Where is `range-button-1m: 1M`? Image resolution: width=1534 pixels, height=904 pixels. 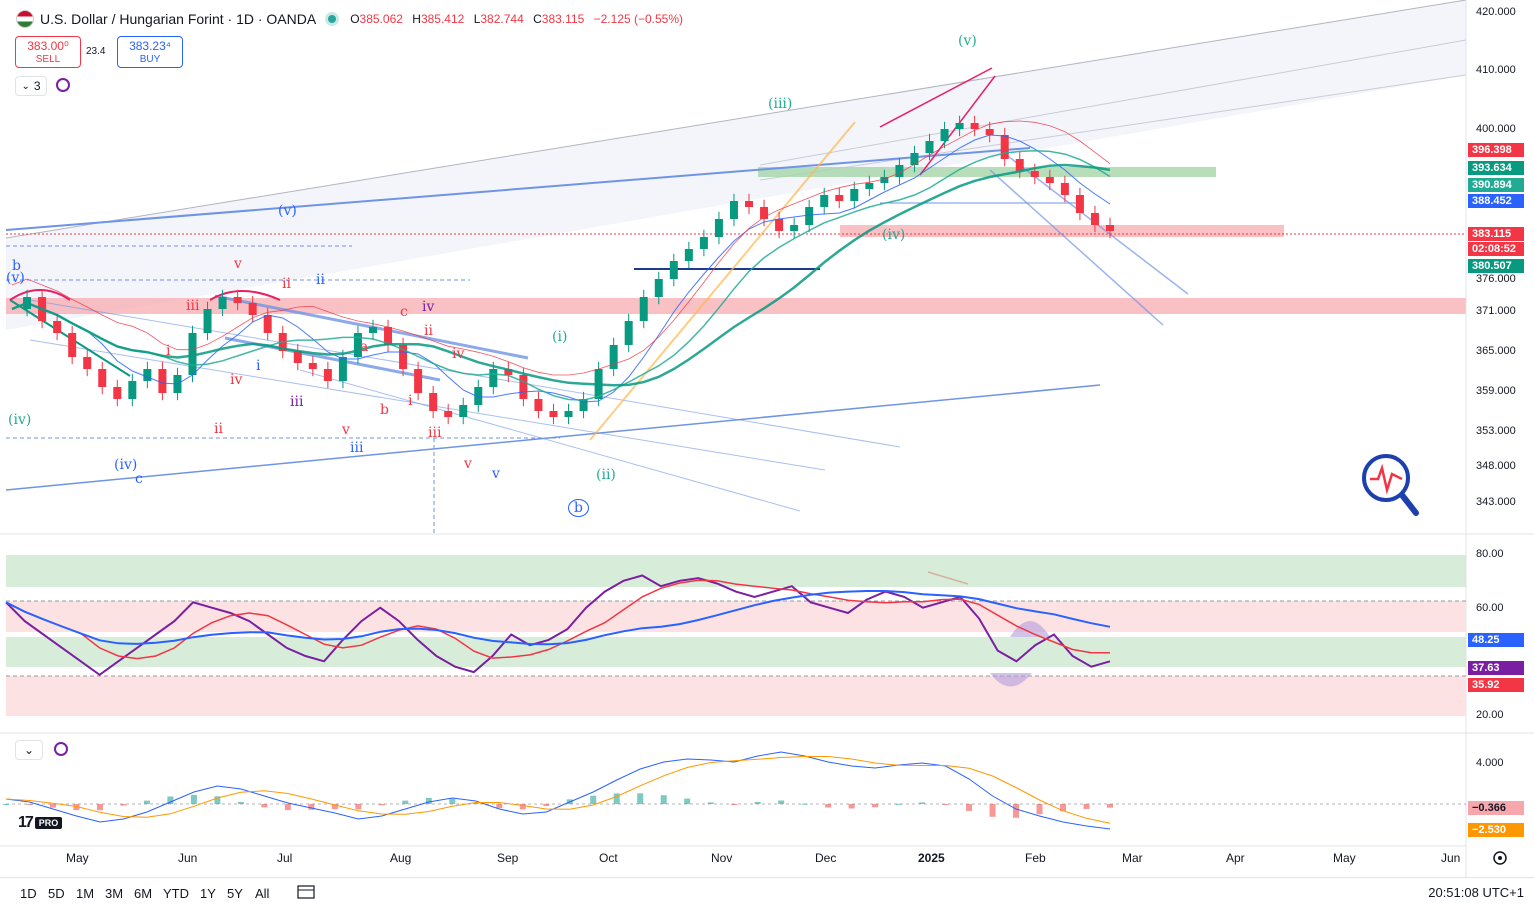 range-button-1m: 1M is located at coordinates (85, 893).